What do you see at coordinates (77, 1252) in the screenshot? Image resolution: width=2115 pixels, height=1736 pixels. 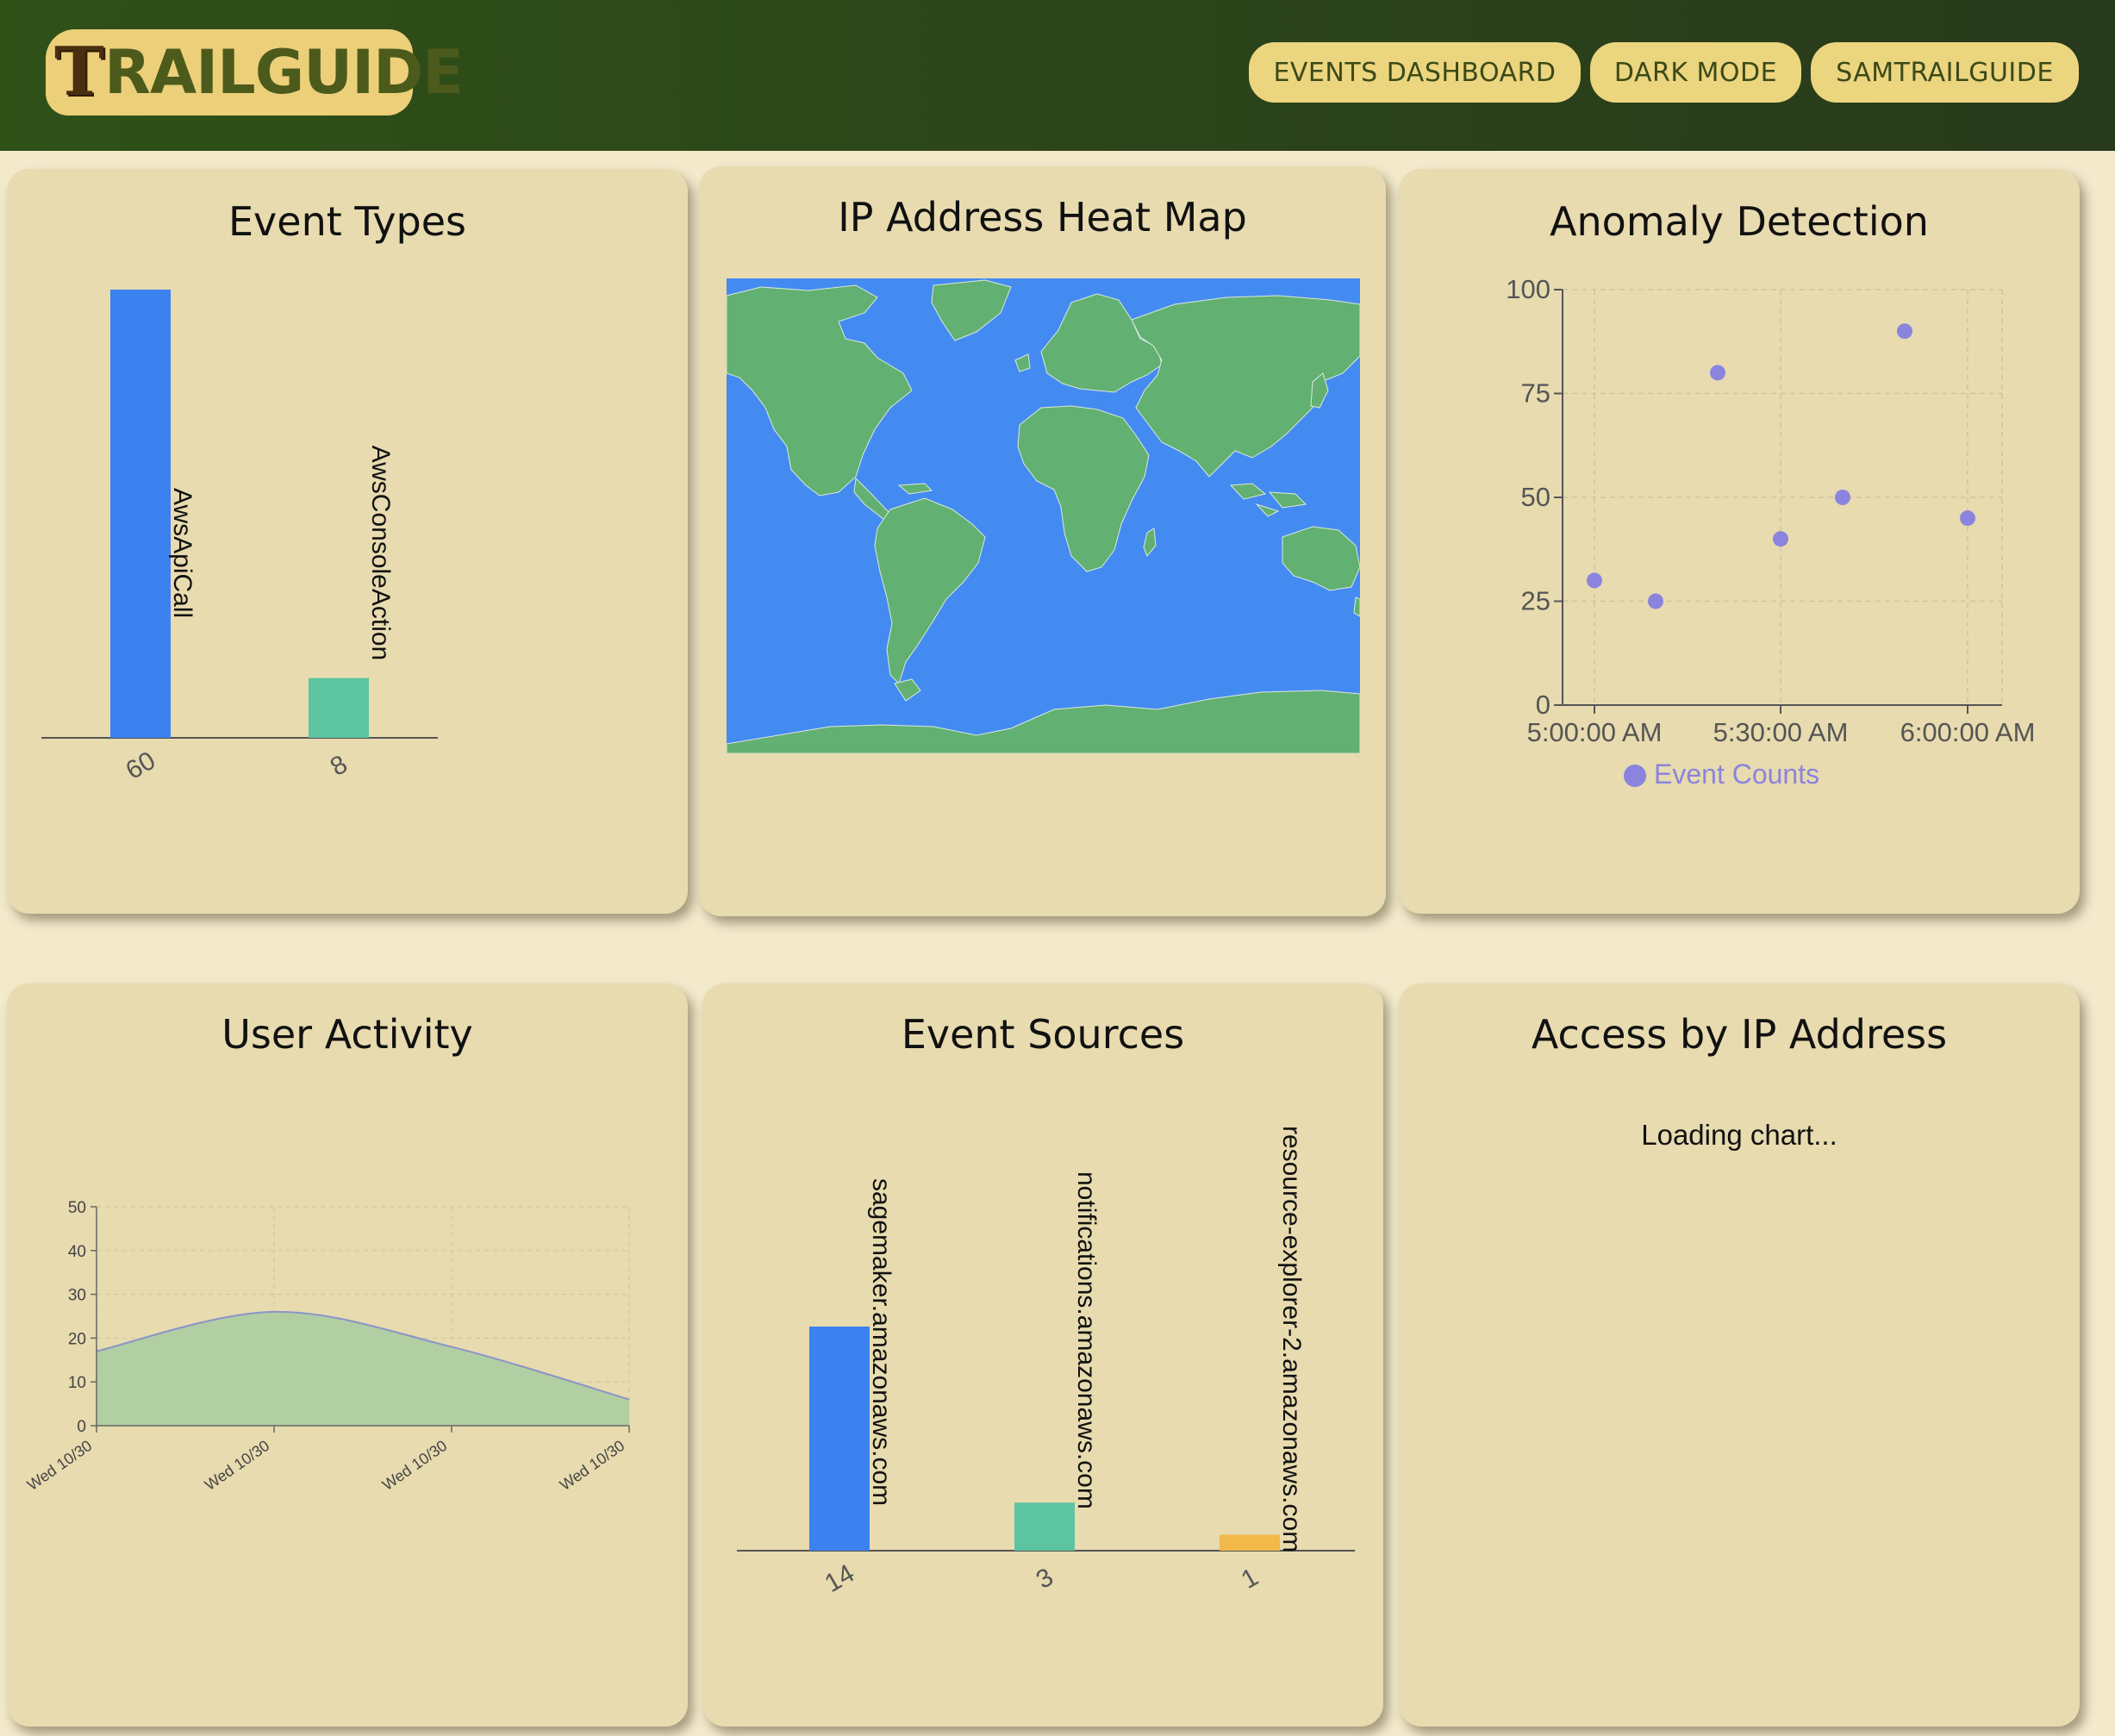 I see `y-tick-label: 40` at bounding box center [77, 1252].